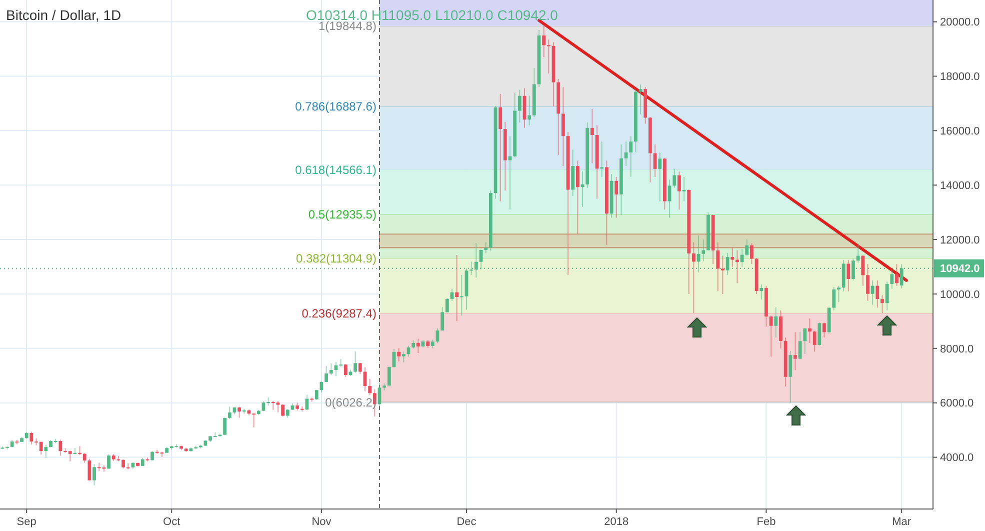  What do you see at coordinates (335, 107) in the screenshot?
I see `band-label: 0.786(16887.6)` at bounding box center [335, 107].